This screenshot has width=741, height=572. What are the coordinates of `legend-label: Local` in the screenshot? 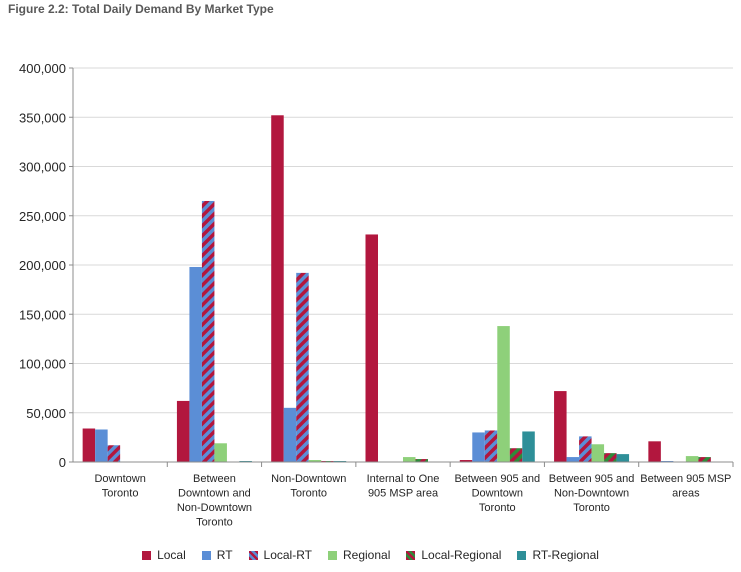 It's located at (171, 555).